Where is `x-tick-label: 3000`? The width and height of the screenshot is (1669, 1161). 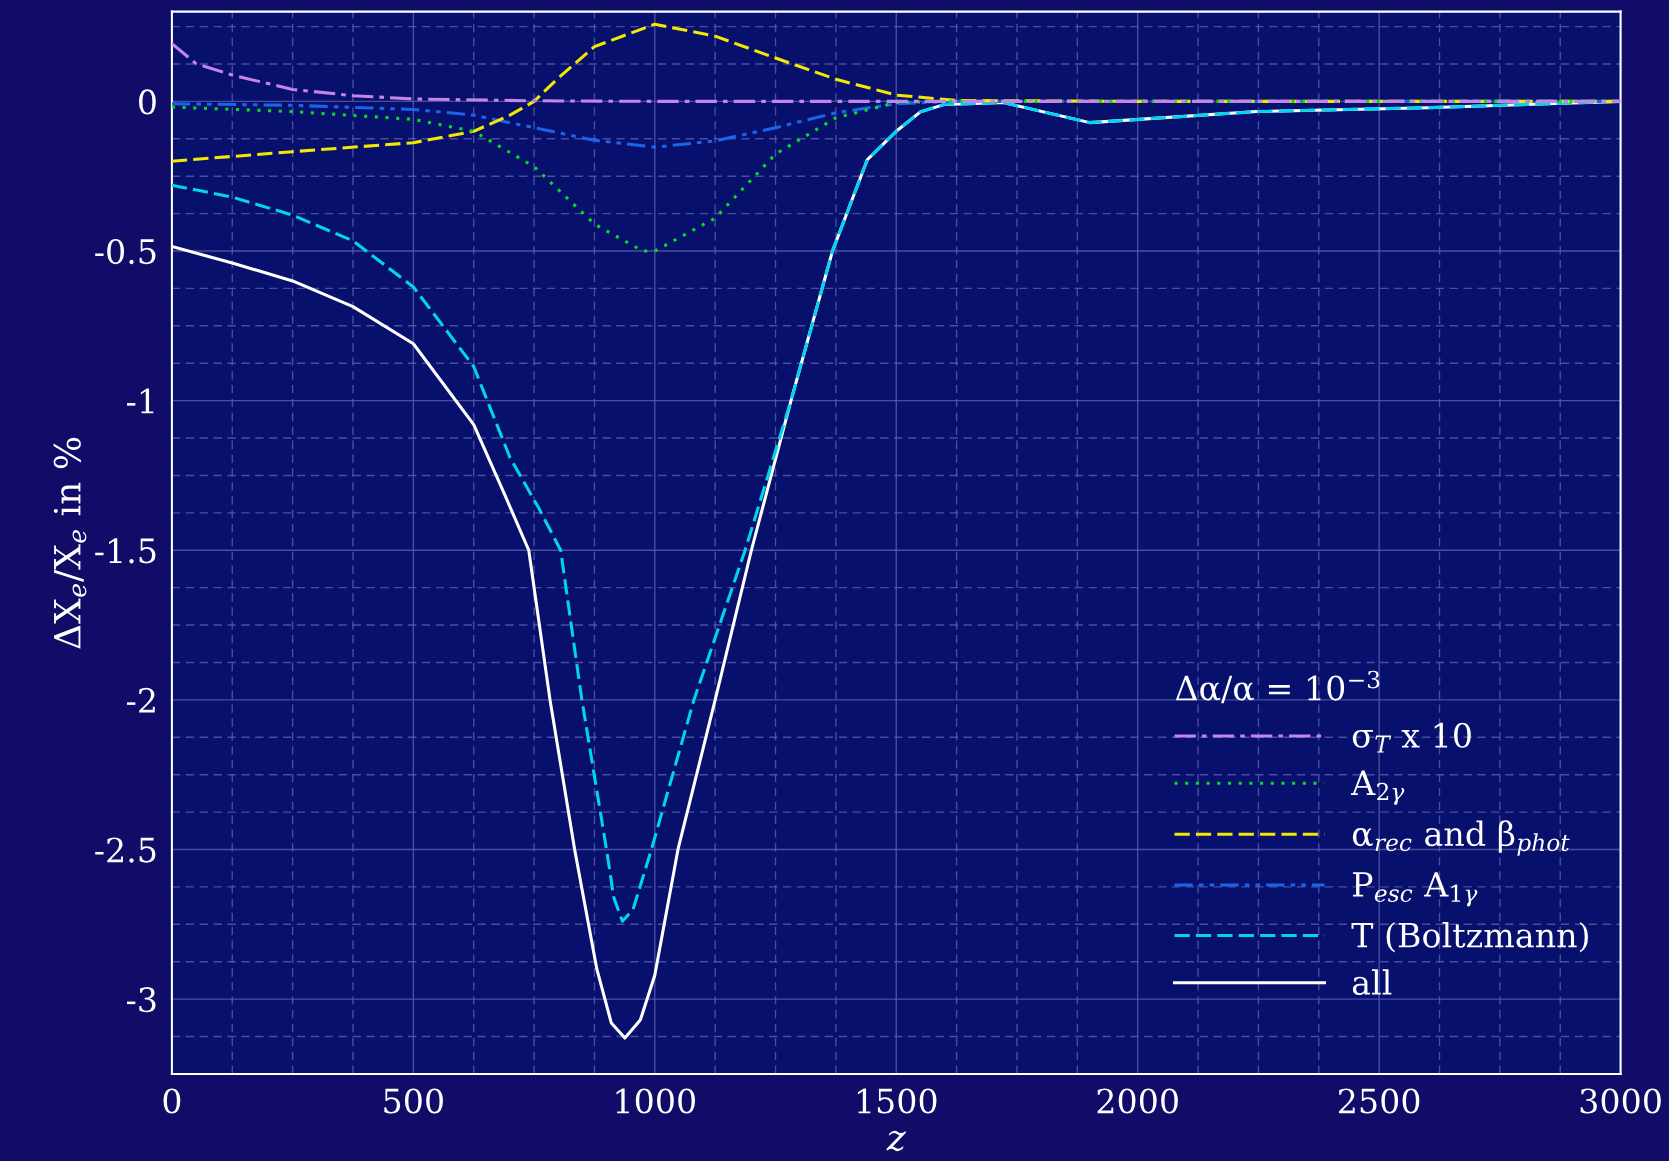
x-tick-label: 3000 is located at coordinates (1620, 1101).